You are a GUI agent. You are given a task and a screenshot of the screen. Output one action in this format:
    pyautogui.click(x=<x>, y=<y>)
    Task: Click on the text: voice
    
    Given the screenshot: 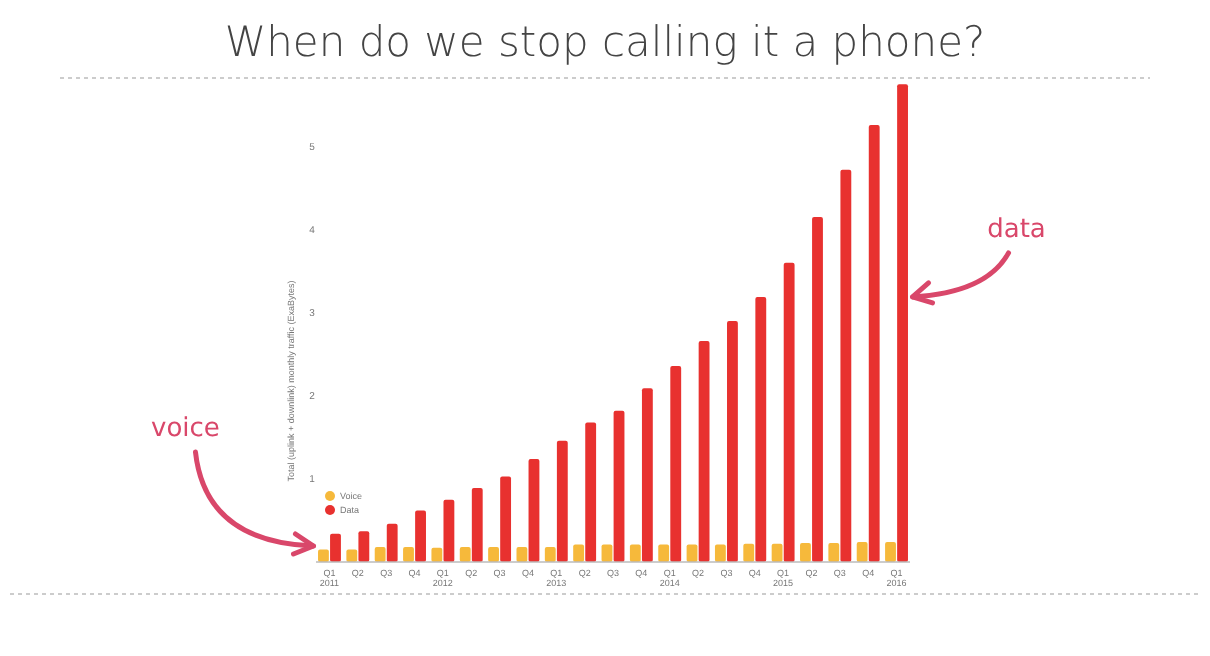 What is the action you would take?
    pyautogui.click(x=185, y=429)
    